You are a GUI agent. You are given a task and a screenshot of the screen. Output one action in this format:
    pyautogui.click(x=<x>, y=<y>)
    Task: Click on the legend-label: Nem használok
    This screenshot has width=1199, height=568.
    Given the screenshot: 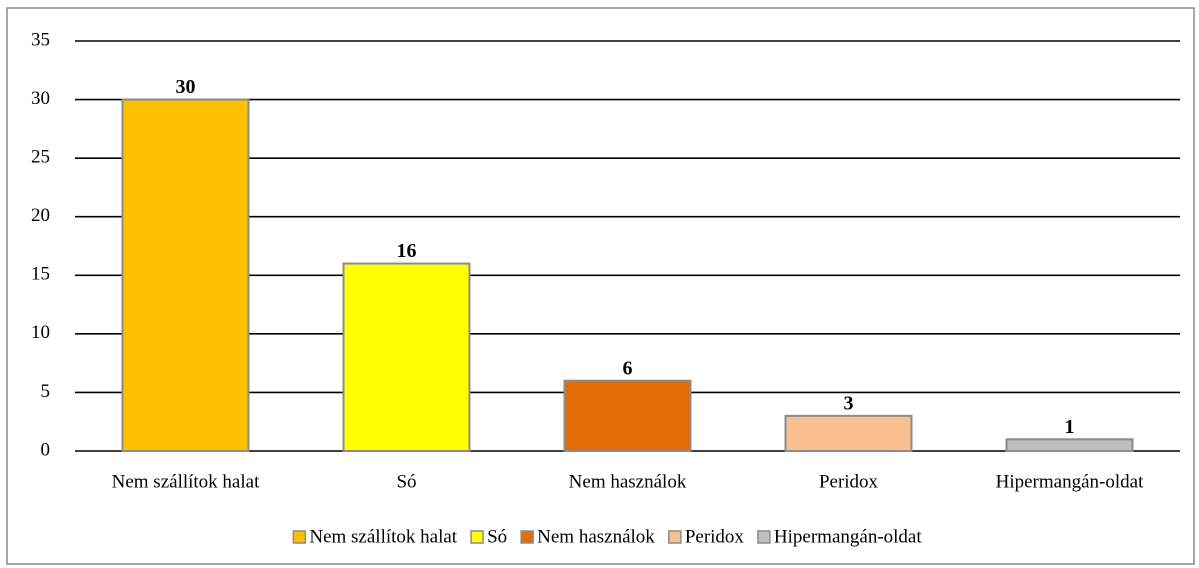 What is the action you would take?
    pyautogui.click(x=596, y=536)
    